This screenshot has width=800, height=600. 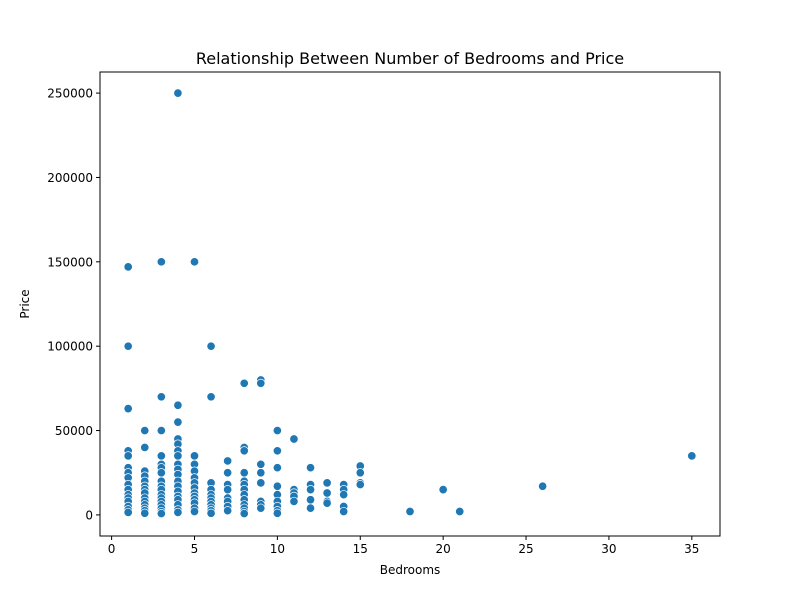 What do you see at coordinates (25, 303) in the screenshot?
I see `y-axis-label: Price` at bounding box center [25, 303].